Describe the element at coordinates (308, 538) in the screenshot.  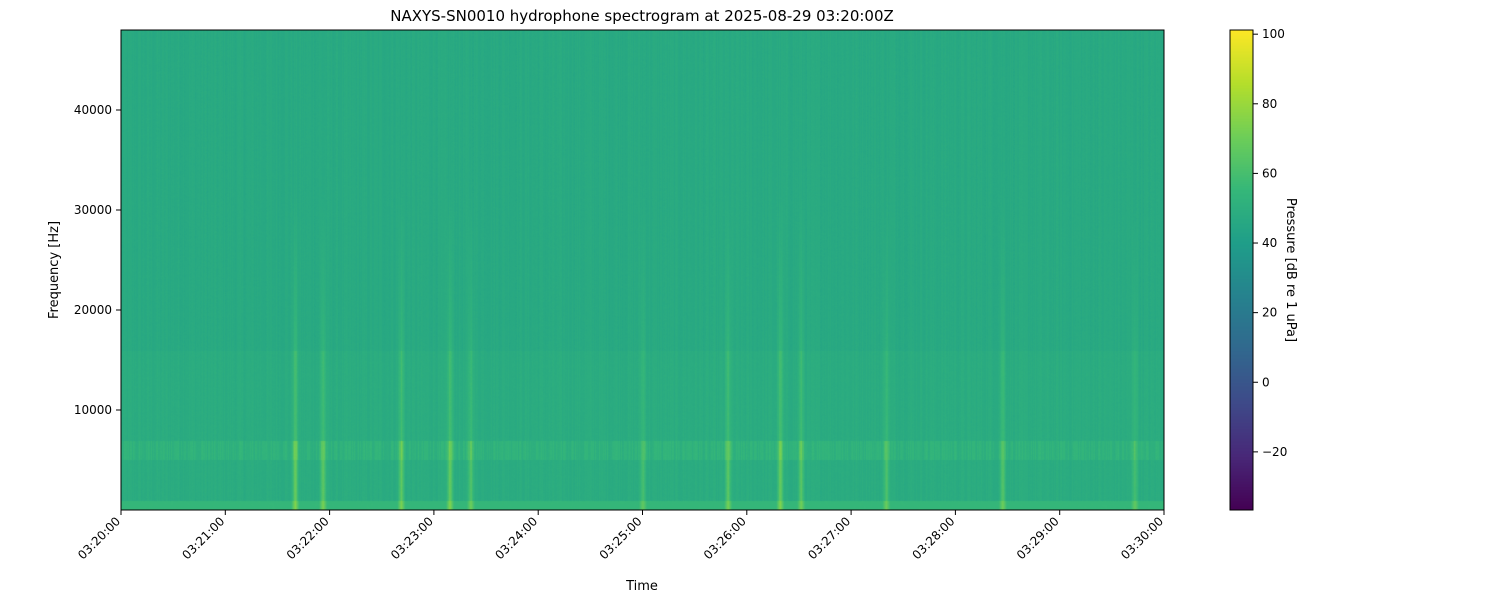
I see `x-tick-label: 03:22:00` at that location.